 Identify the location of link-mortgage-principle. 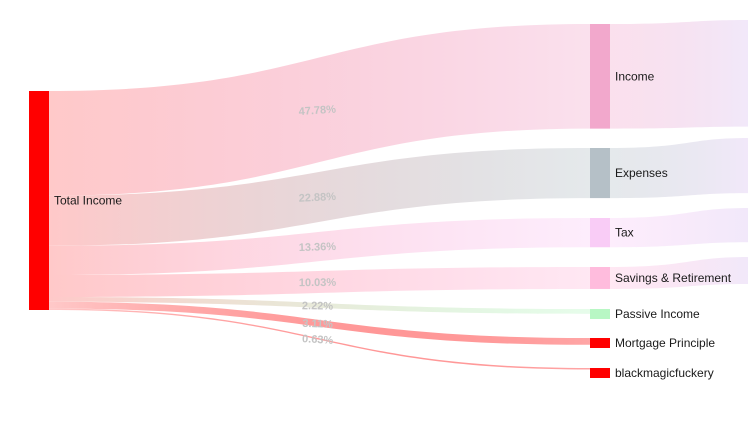
(319, 323).